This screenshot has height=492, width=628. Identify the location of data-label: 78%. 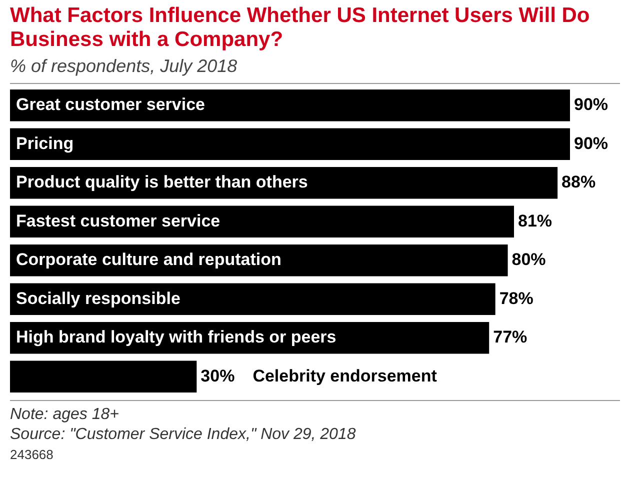
(516, 298).